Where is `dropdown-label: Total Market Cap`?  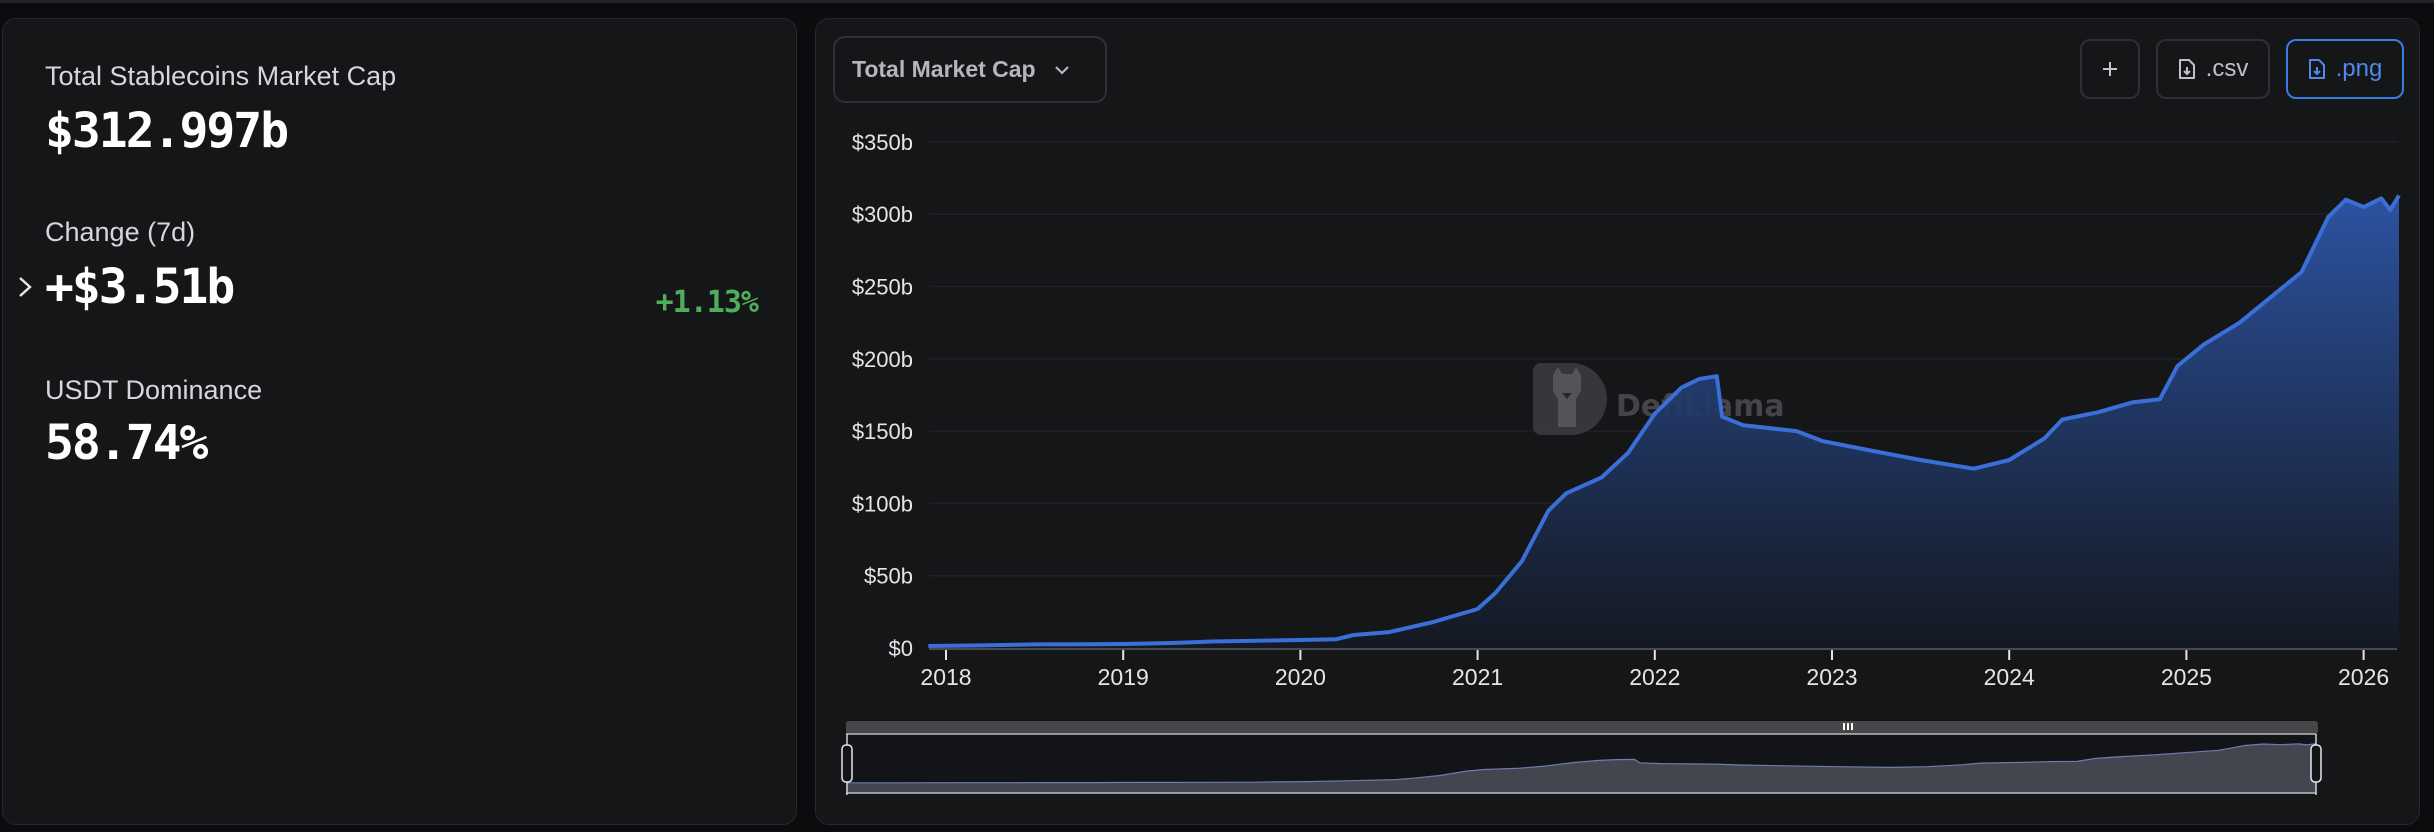 dropdown-label: Total Market Cap is located at coordinates (944, 69).